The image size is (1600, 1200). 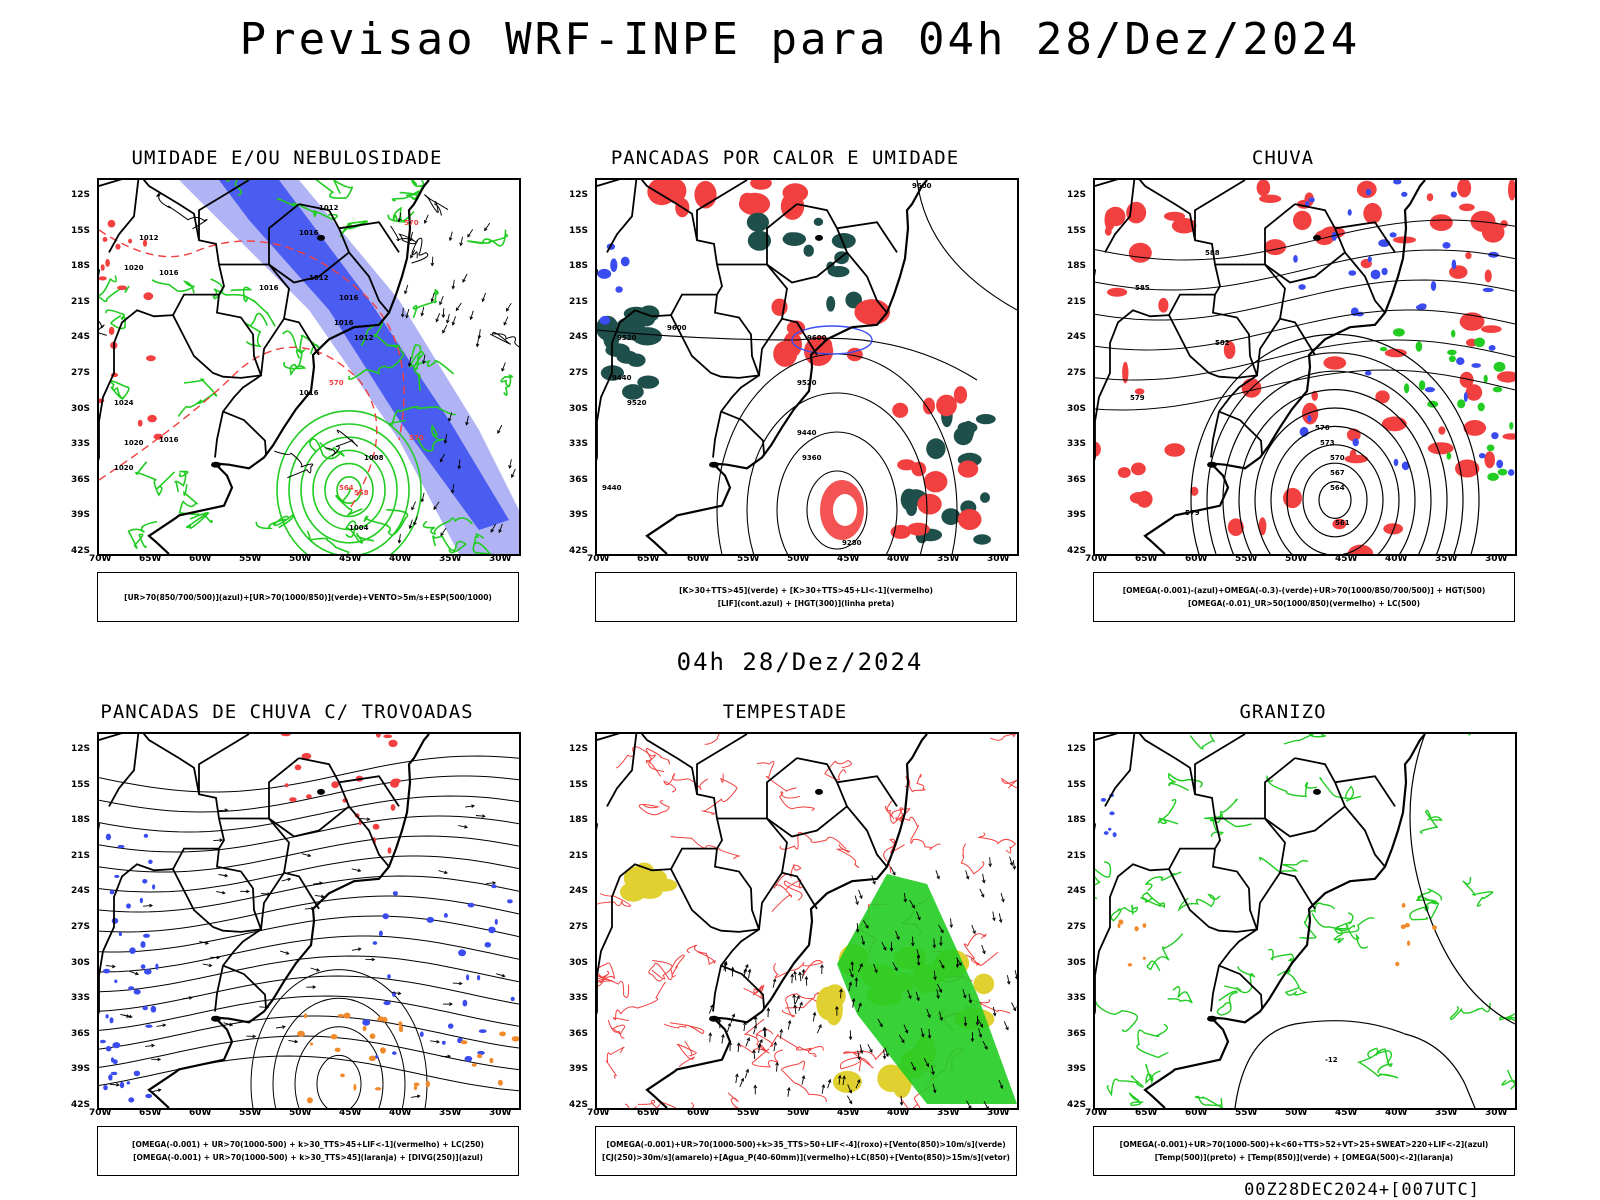 I want to click on city-mark, so click(x=216, y=464).